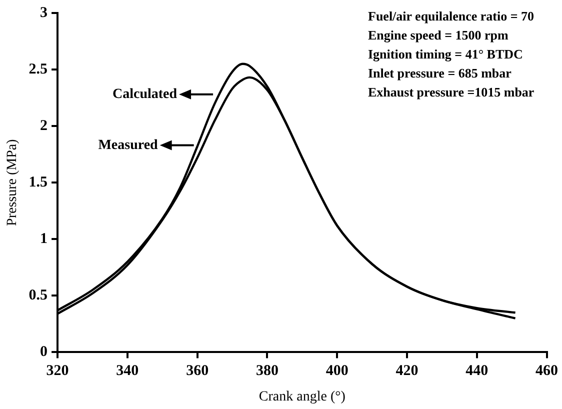 The image size is (562, 409). What do you see at coordinates (44, 352) in the screenshot?
I see `y-tick-label: 0` at bounding box center [44, 352].